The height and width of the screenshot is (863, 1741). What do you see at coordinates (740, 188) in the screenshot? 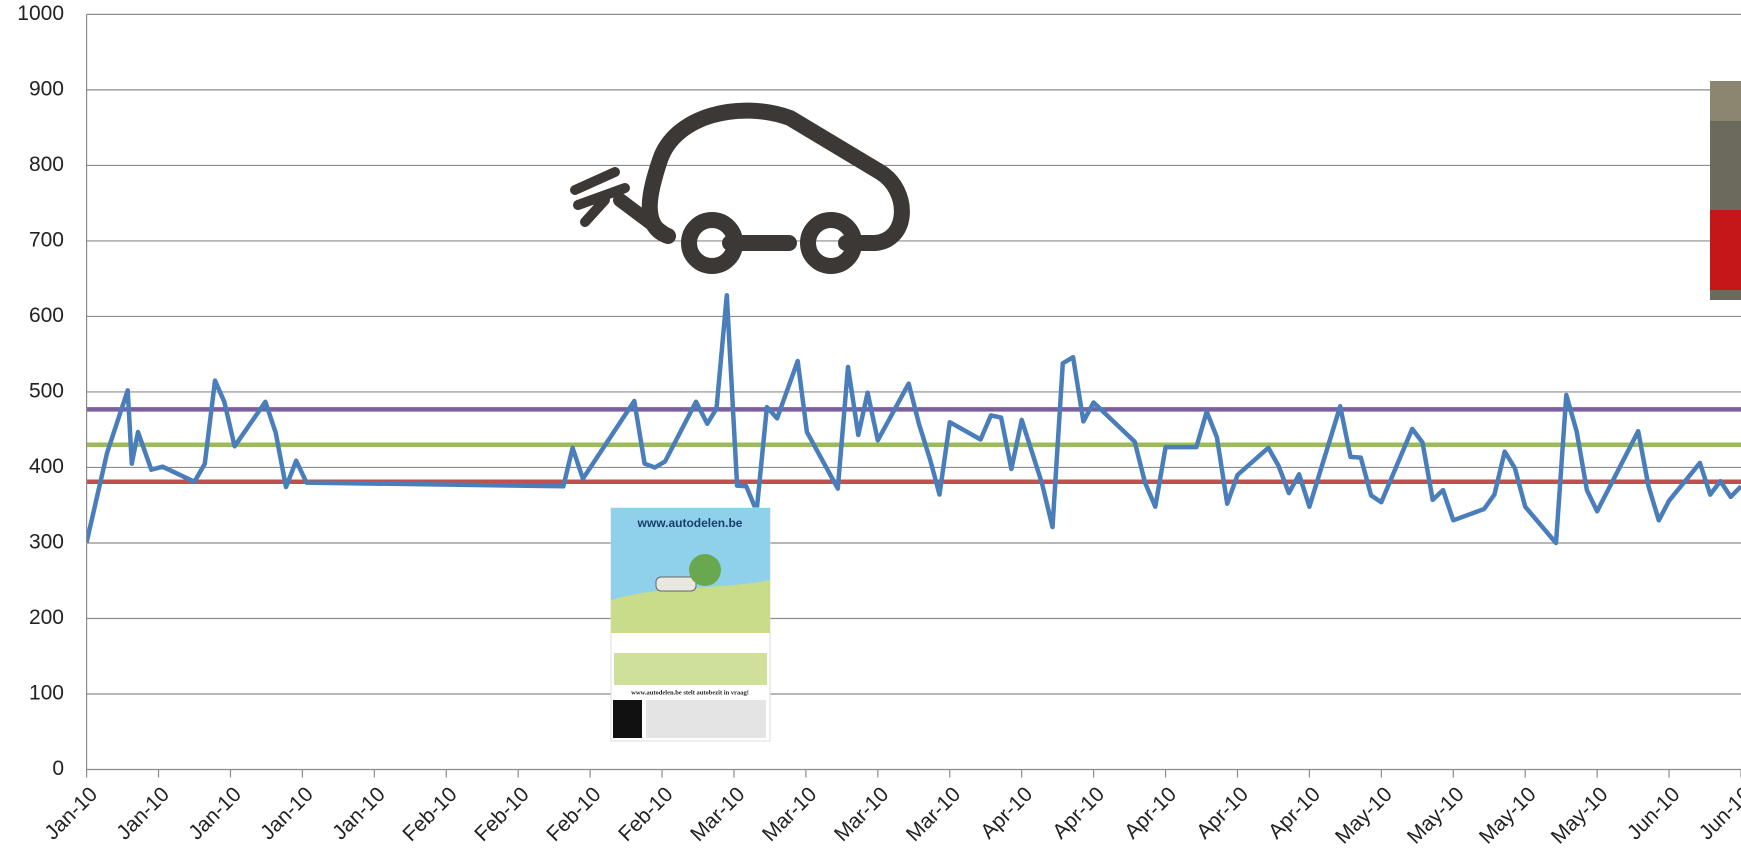
I see `electric-car-icon` at bounding box center [740, 188].